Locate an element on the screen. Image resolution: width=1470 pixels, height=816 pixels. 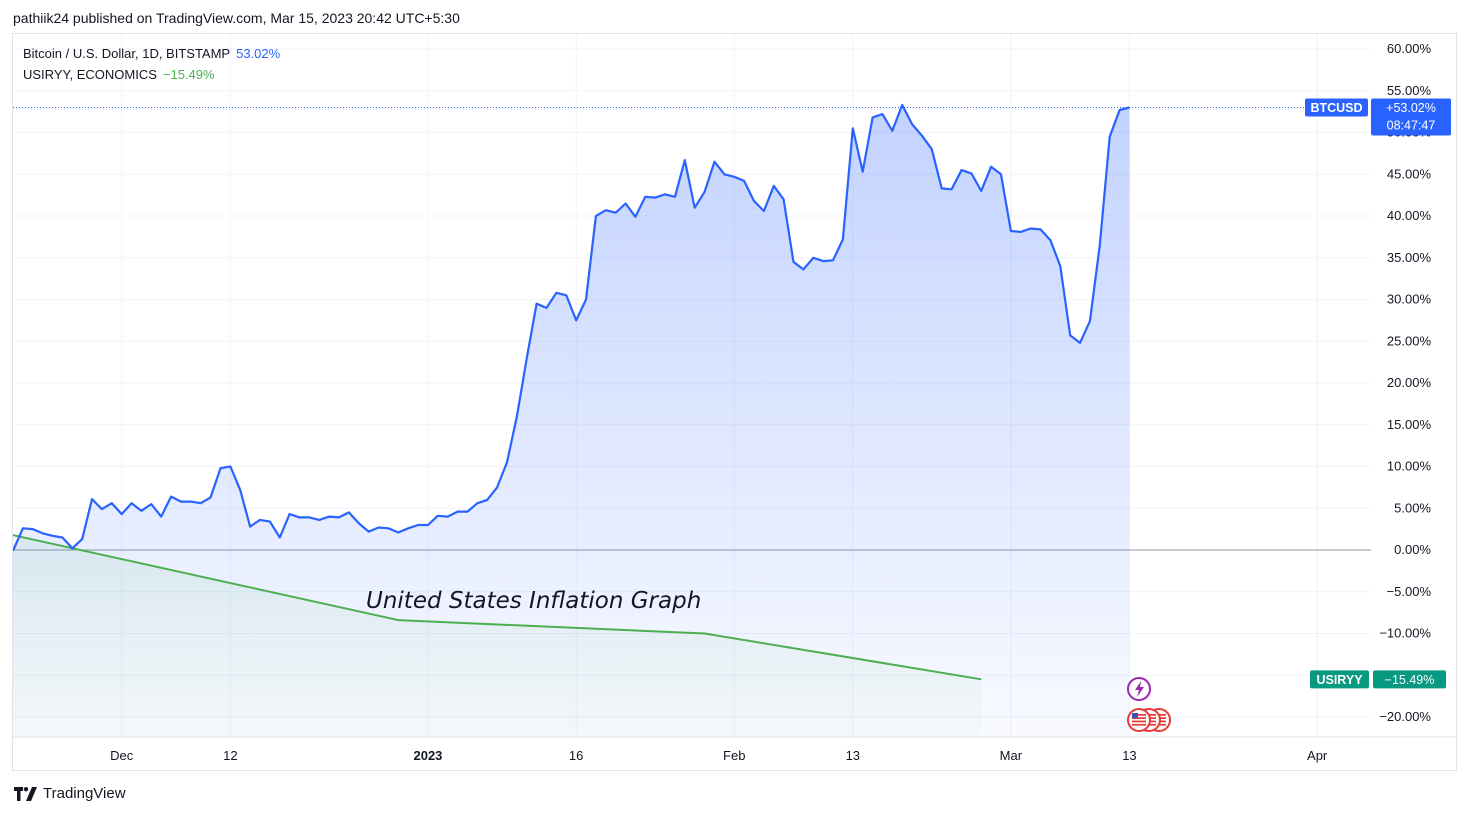
y-tick-label: 45.00% is located at coordinates (1409, 173).